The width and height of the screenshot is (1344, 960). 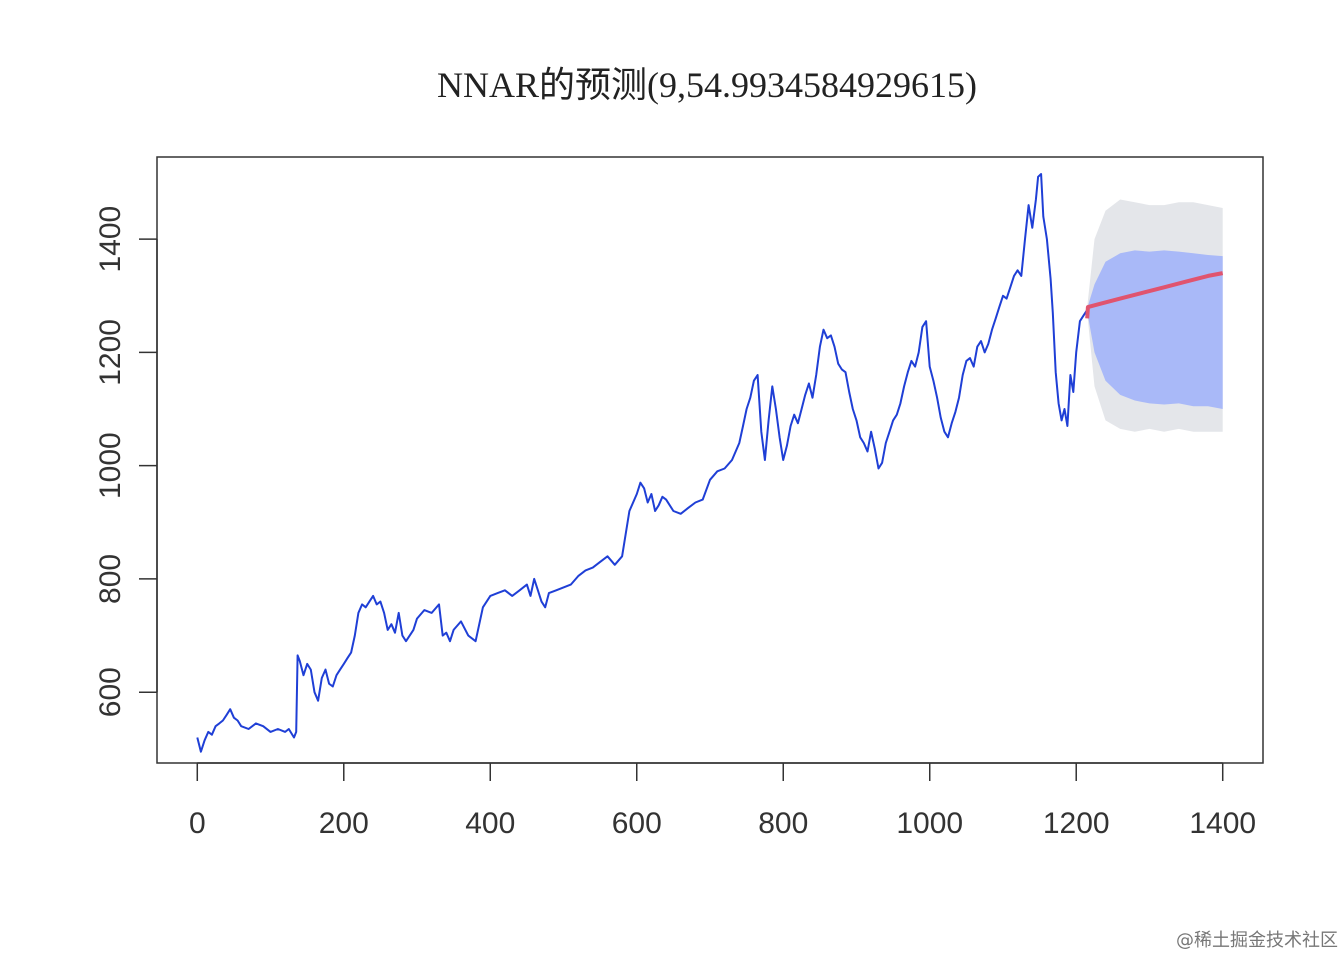 I want to click on y-tick-label: 1000, so click(x=110, y=465).